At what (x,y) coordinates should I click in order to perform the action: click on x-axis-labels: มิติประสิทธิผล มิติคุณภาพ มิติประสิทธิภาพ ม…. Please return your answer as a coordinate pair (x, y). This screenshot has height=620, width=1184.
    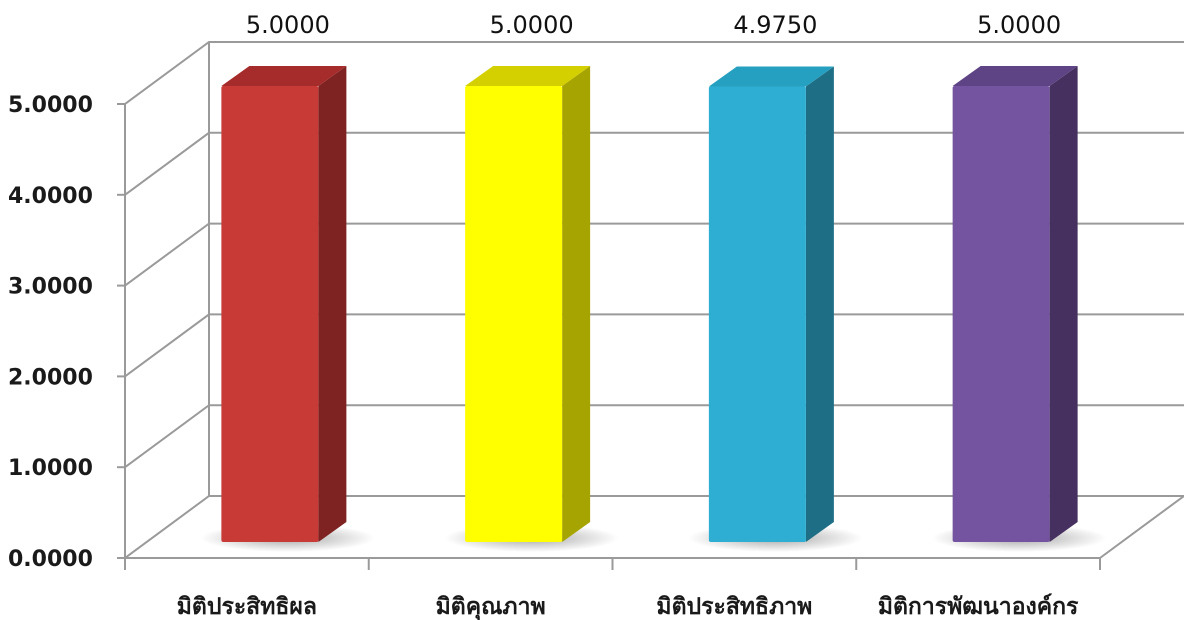
    Looking at the image, I should click on (628, 606).